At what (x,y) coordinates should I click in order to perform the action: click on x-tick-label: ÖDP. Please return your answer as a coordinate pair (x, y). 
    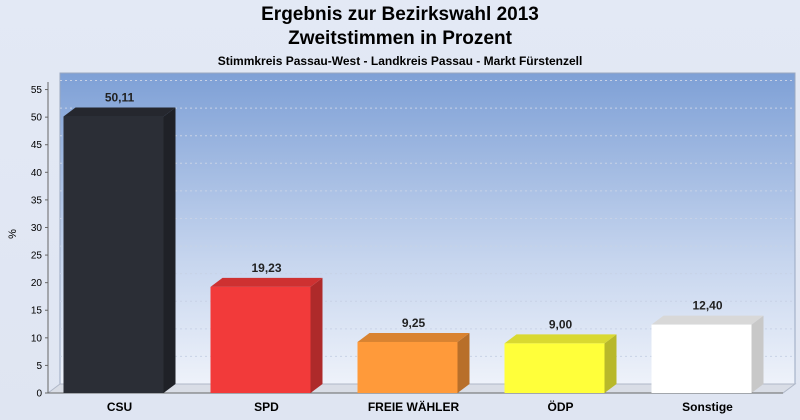
    Looking at the image, I should click on (560, 406).